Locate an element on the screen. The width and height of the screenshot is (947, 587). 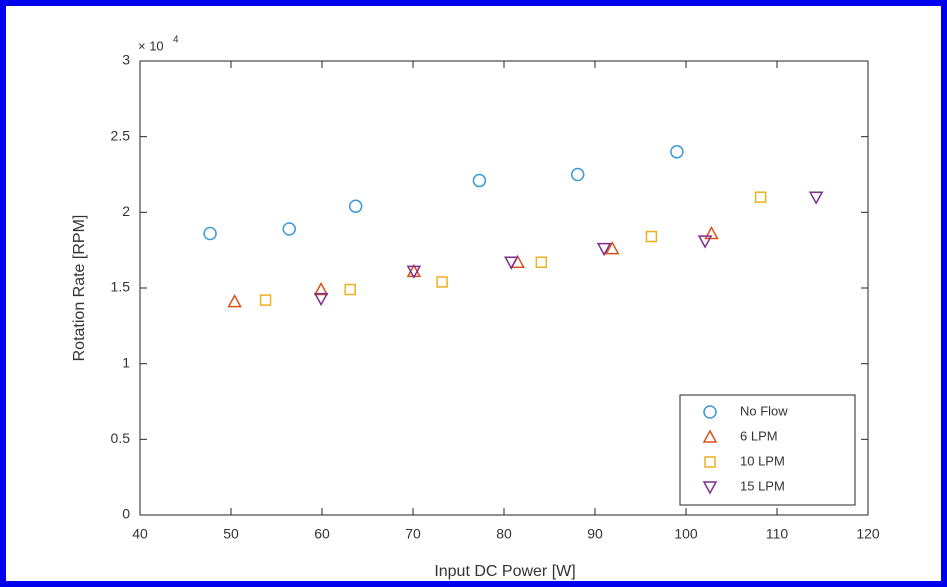
legend-label: 6 LPM is located at coordinates (759, 435).